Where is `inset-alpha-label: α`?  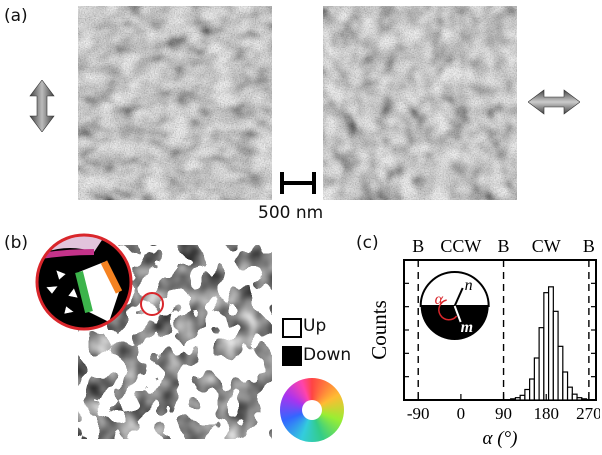 inset-alpha-label: α is located at coordinates (439, 299).